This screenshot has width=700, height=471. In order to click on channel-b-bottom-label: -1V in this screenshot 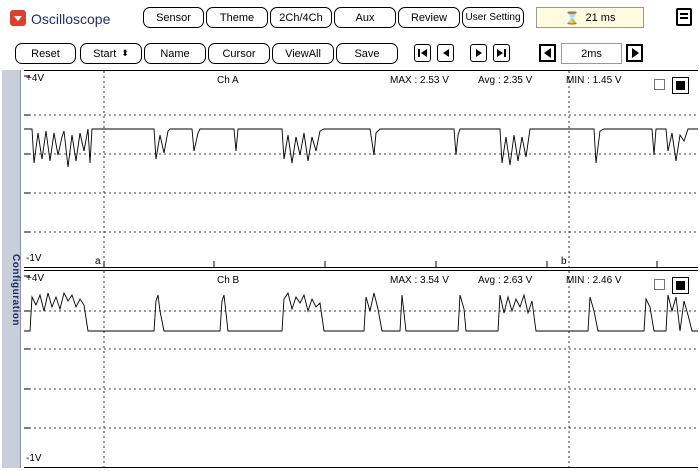, I will do `click(34, 458)`.